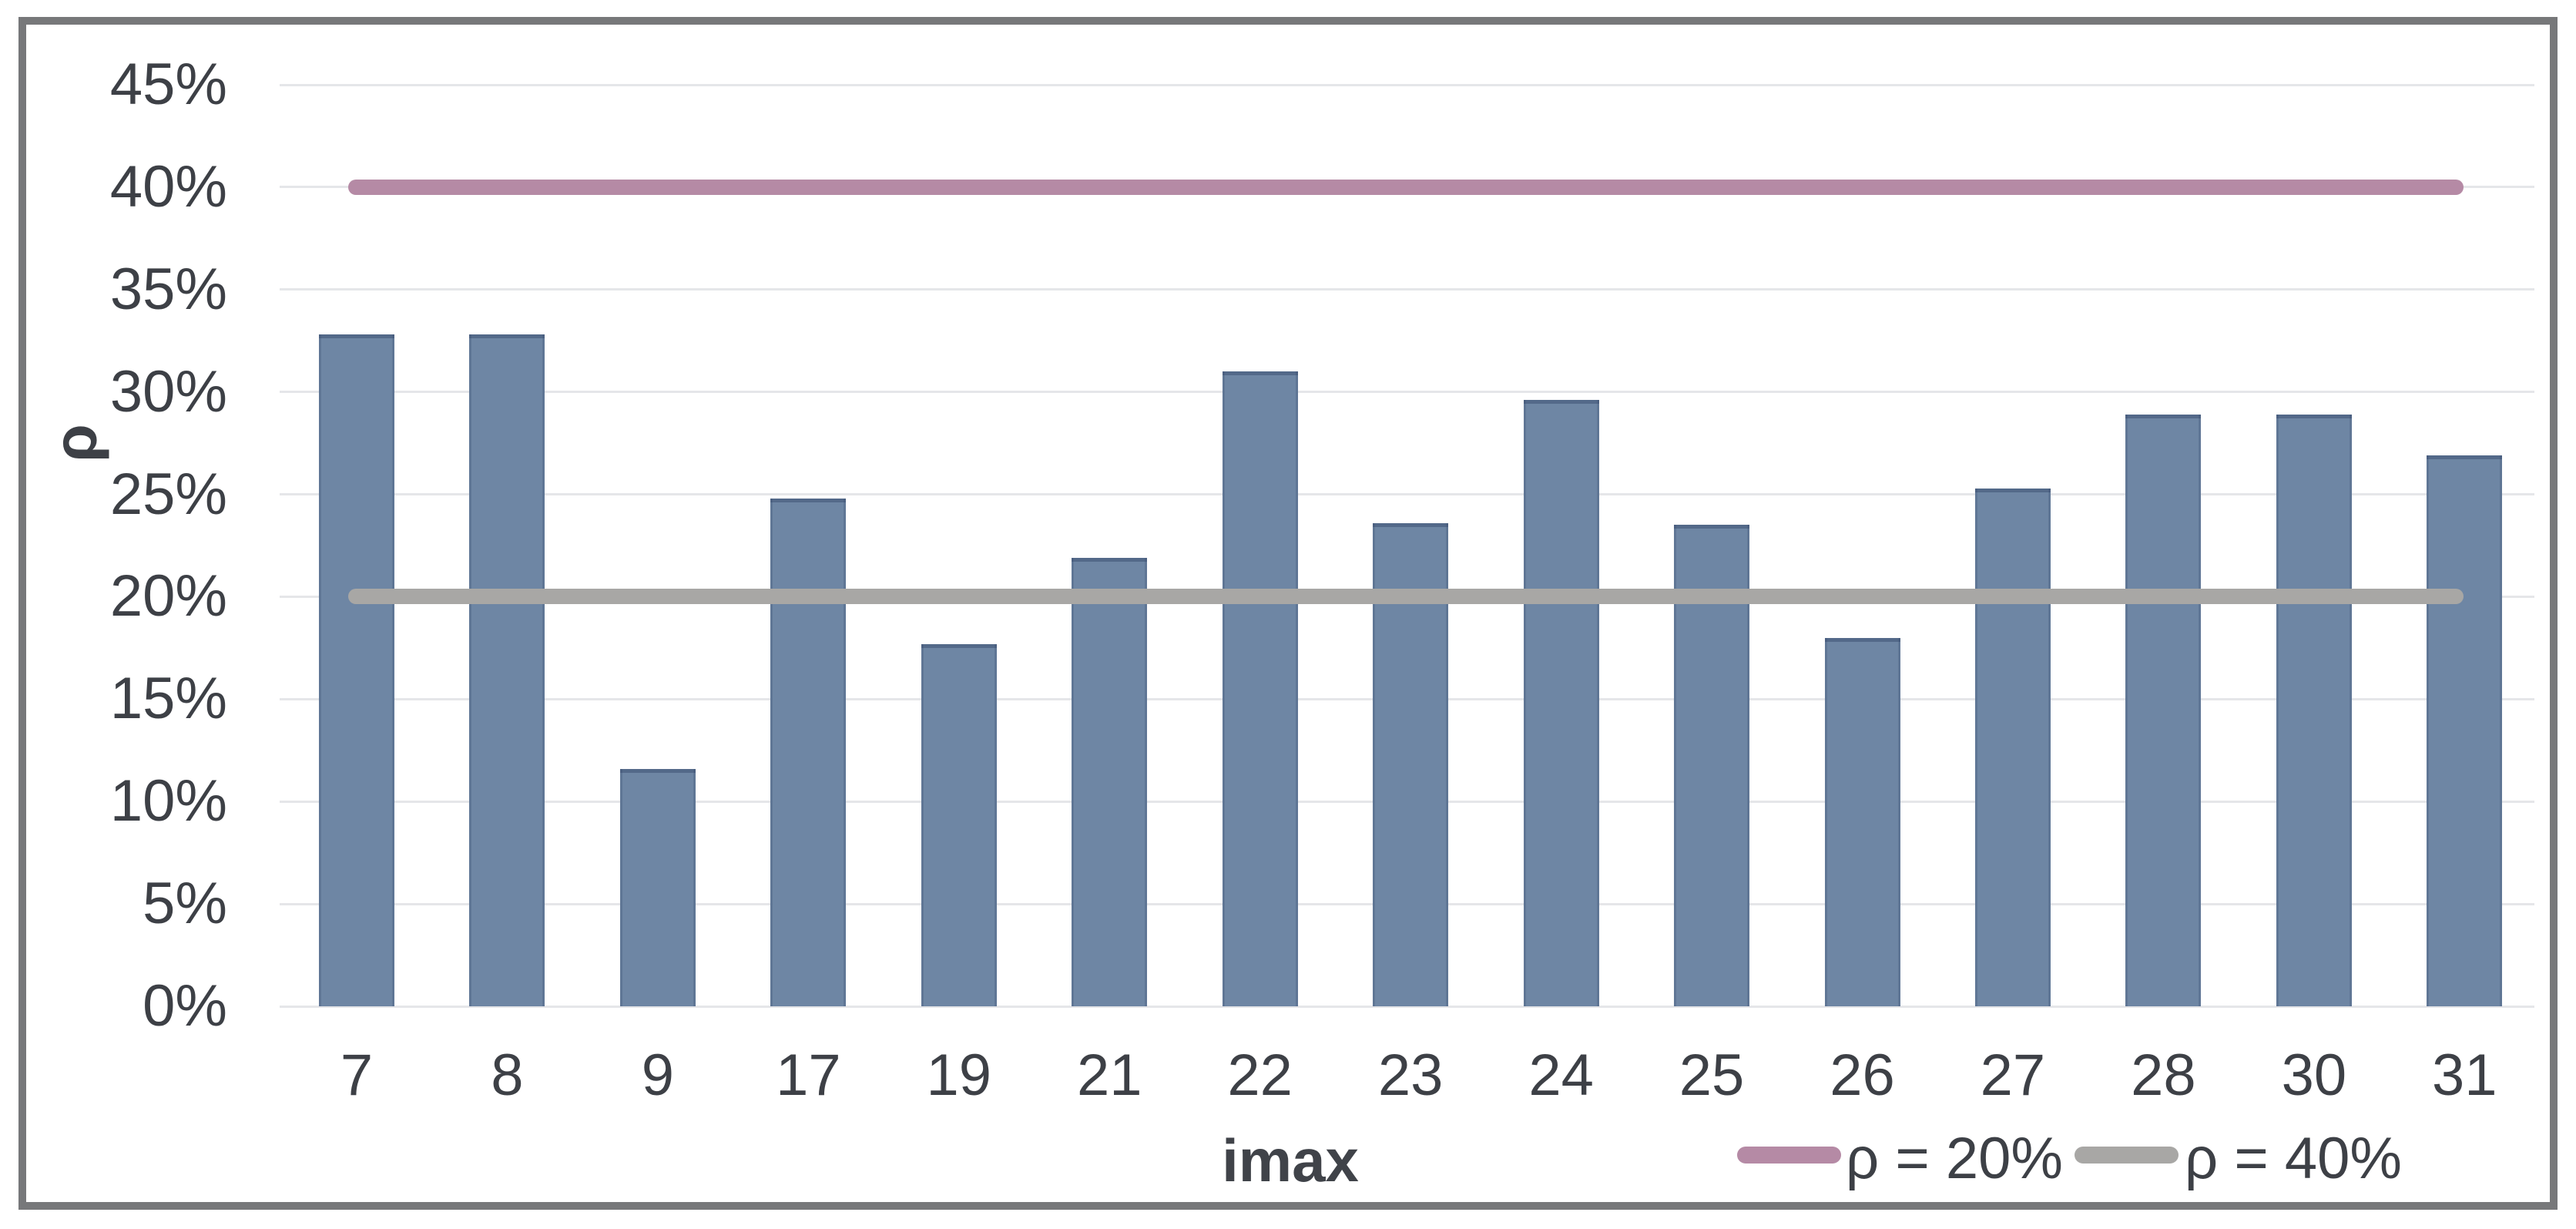 Image resolution: width=2576 pixels, height=1229 pixels. I want to click on x-axis-tick-label: 25, so click(1712, 1075).